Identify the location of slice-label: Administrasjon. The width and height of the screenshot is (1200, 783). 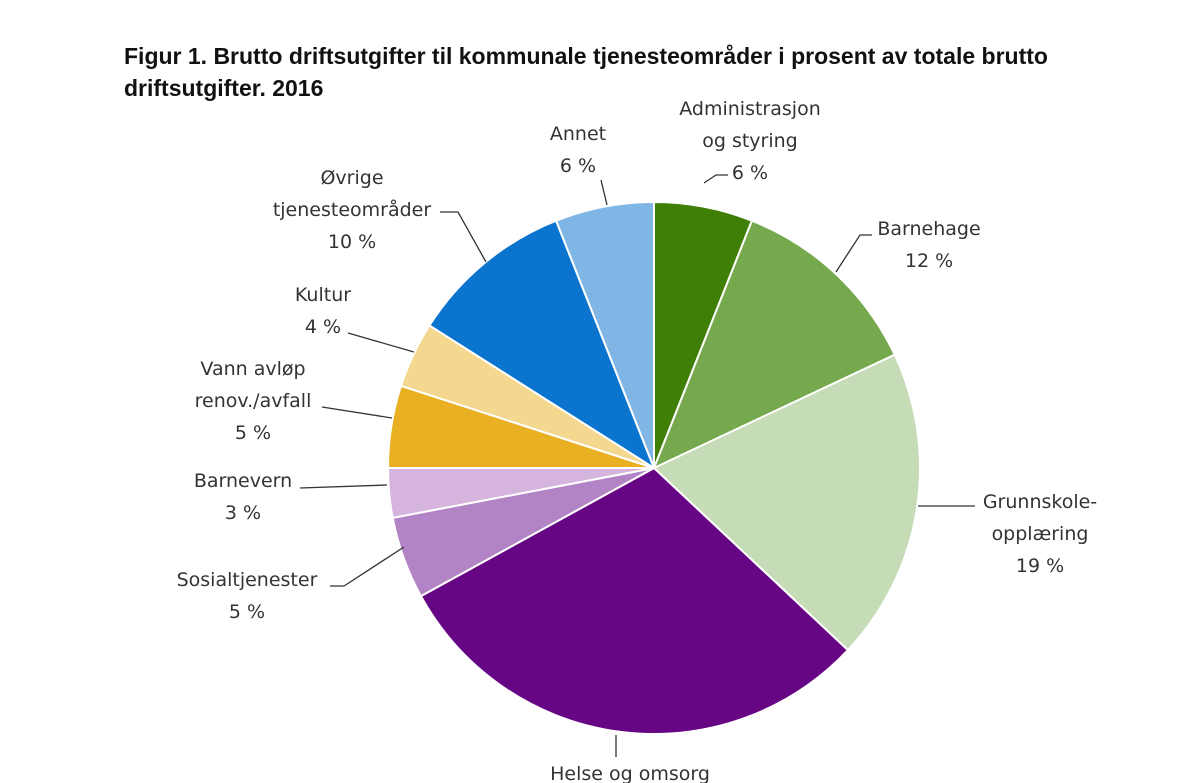
(749, 109).